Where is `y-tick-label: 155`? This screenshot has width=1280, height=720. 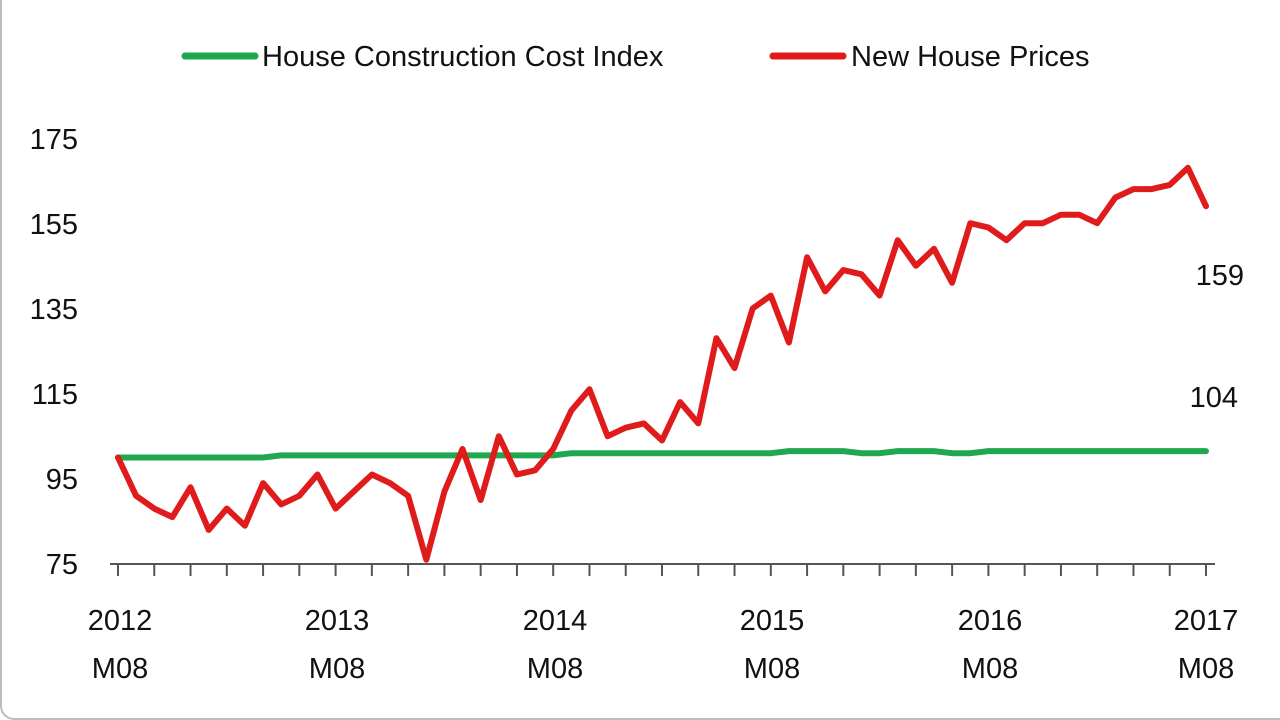 y-tick-label: 155 is located at coordinates (54, 225).